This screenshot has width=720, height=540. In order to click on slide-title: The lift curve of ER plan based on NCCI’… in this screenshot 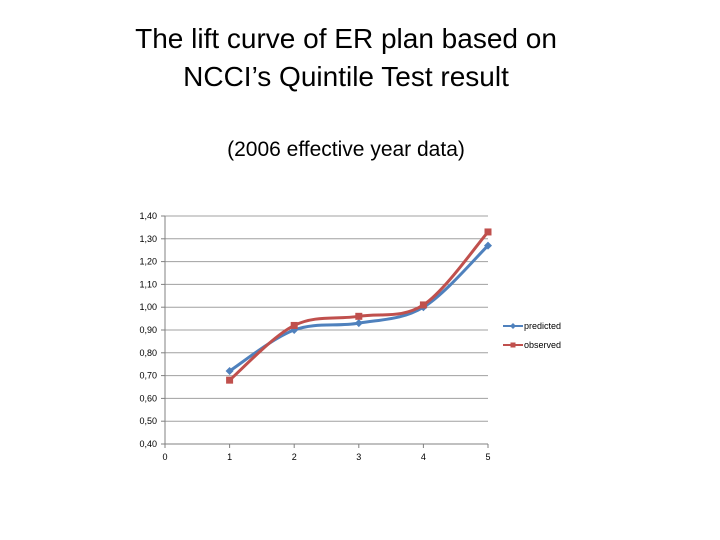, I will do `click(346, 58)`.